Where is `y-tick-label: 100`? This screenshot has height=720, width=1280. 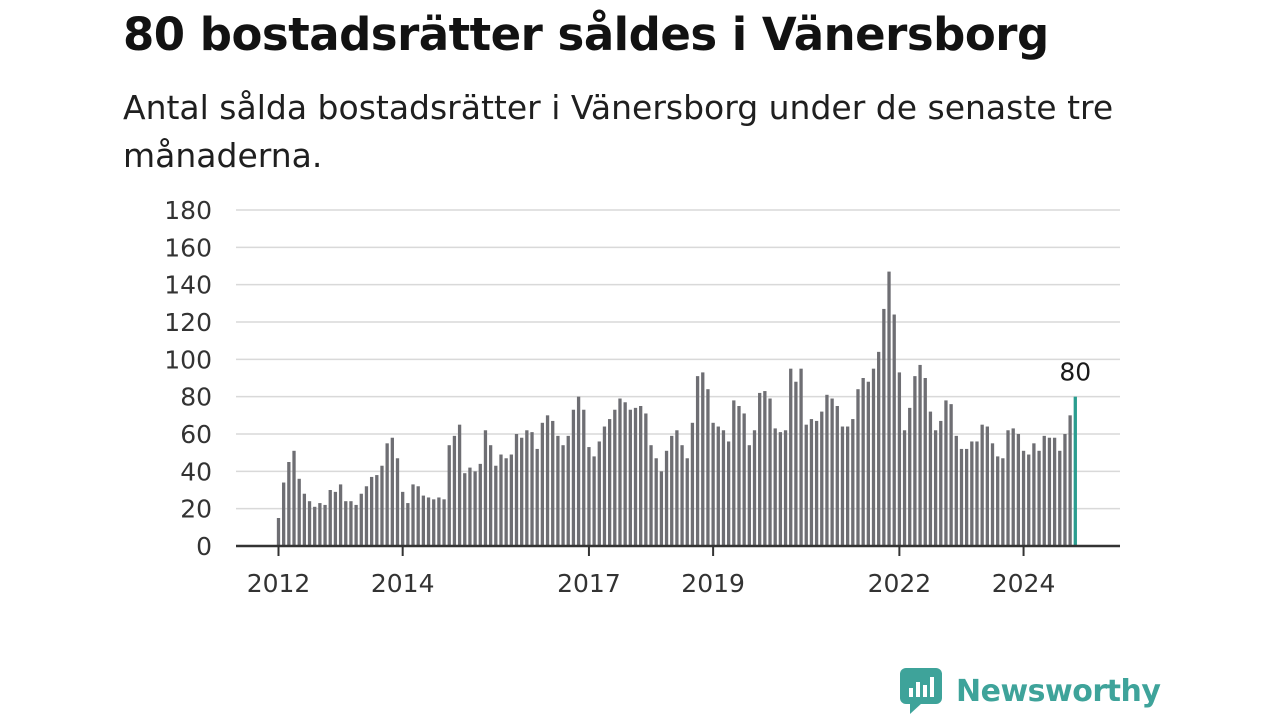 y-tick-label: 100 is located at coordinates (188, 359).